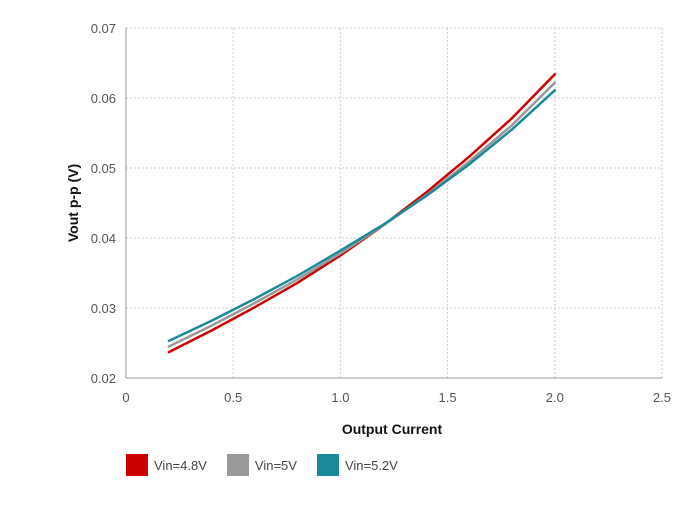  What do you see at coordinates (392, 429) in the screenshot?
I see `x-axis-title: Output Current` at bounding box center [392, 429].